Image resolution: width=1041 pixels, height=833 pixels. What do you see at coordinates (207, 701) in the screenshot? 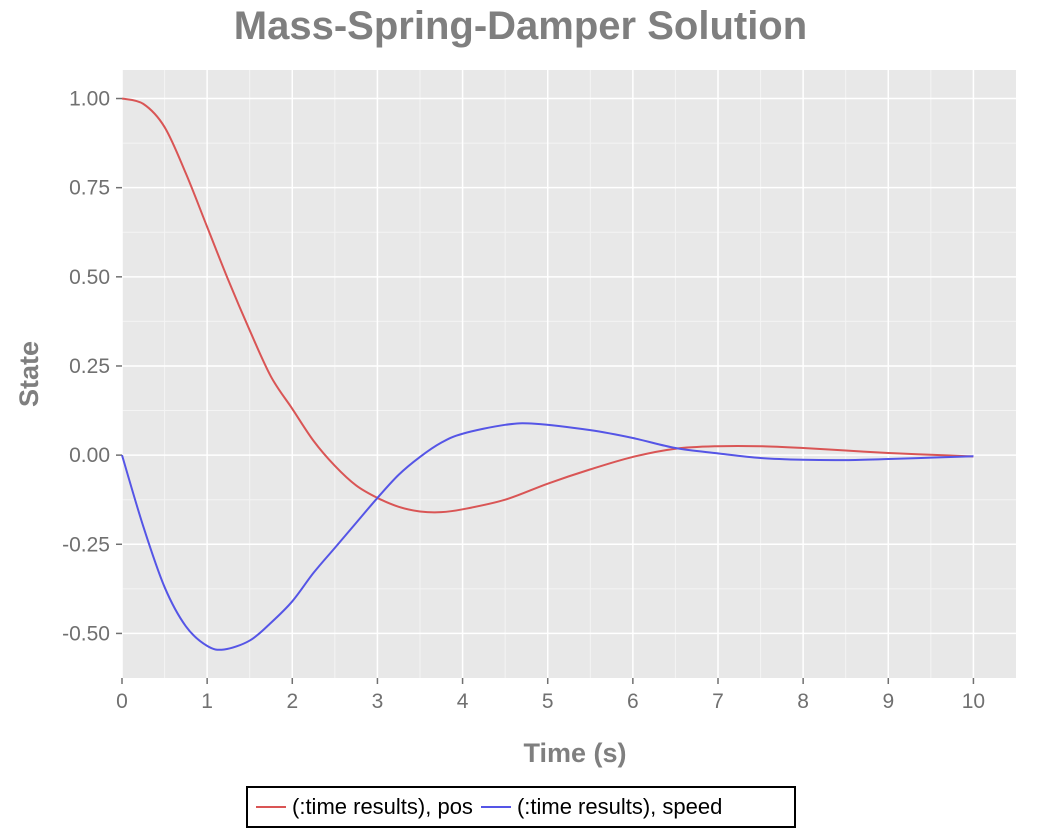
I see `x-tick-label: 1` at bounding box center [207, 701].